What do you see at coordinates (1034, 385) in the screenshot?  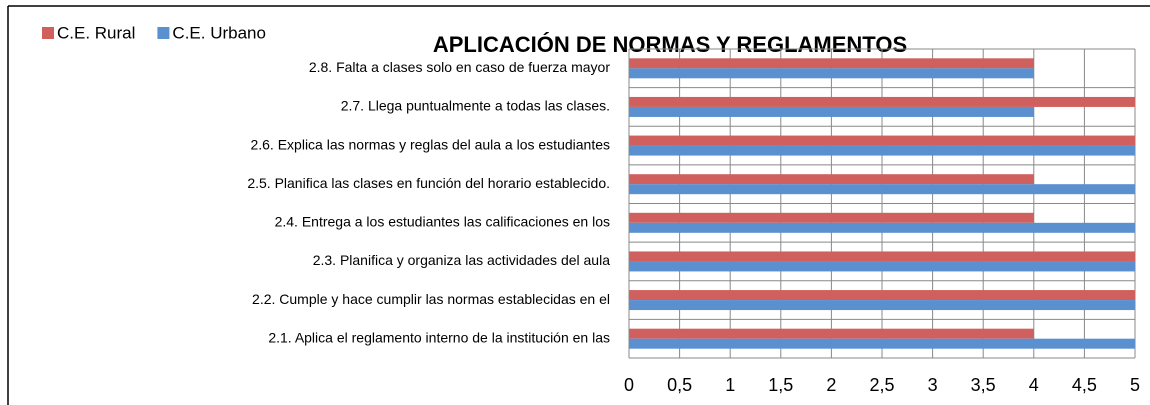 I see `x-tick-label: 4` at bounding box center [1034, 385].